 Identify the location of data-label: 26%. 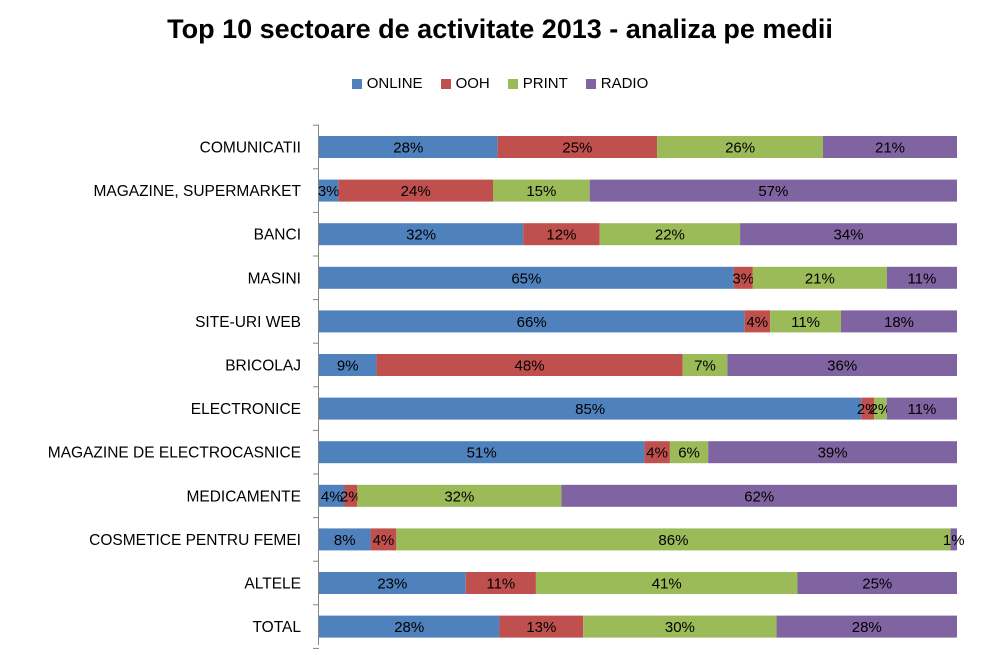
(740, 148).